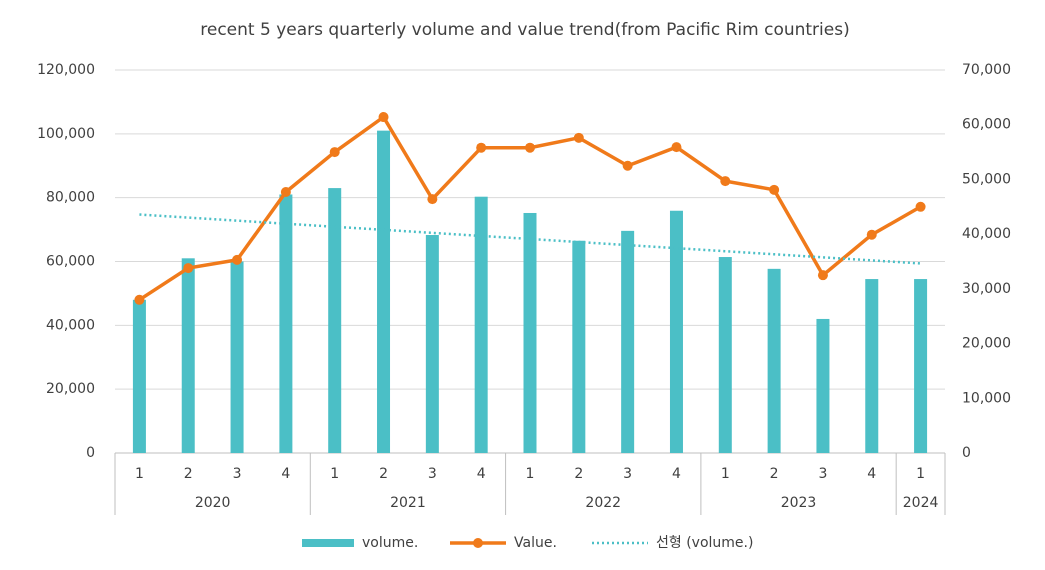 The image size is (1045, 570). What do you see at coordinates (70, 262) in the screenshot?
I see `y-tick-label: 60,000` at bounding box center [70, 262].